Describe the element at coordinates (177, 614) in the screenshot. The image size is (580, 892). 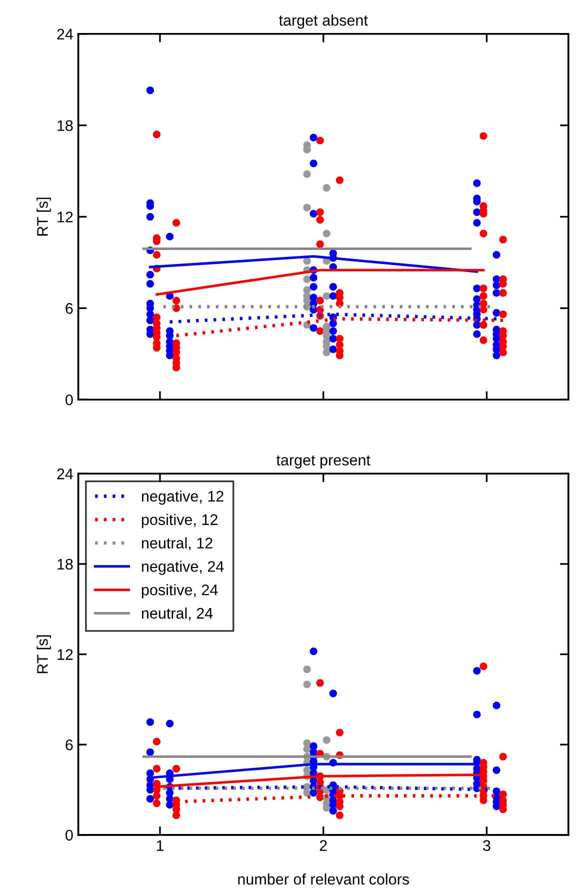
I see `legend-label: neutral, 24` at that location.